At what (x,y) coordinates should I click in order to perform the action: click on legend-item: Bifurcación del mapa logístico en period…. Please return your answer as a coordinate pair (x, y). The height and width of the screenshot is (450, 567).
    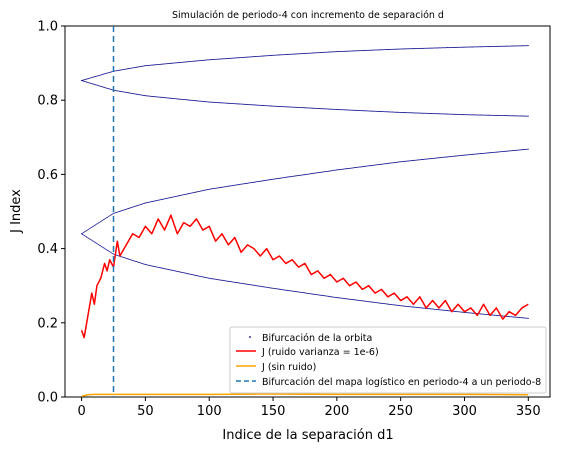
    Looking at the image, I should click on (388, 382).